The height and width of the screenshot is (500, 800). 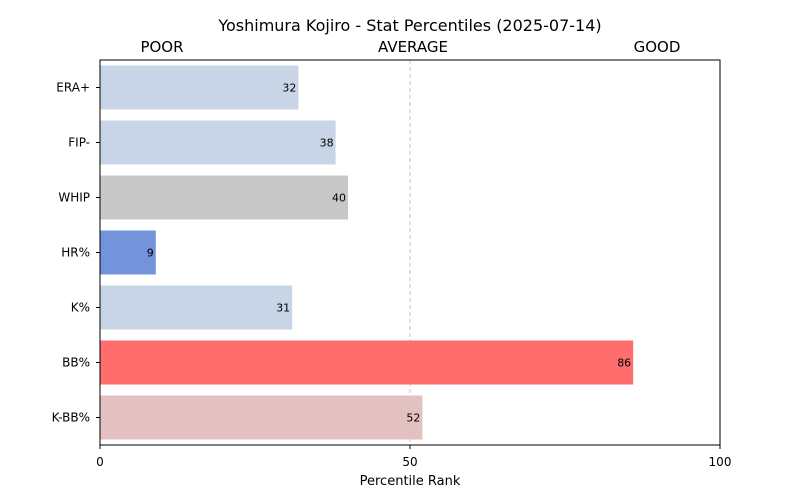 What do you see at coordinates (79, 143) in the screenshot?
I see `y-tick-label-fip: FIP-` at bounding box center [79, 143].